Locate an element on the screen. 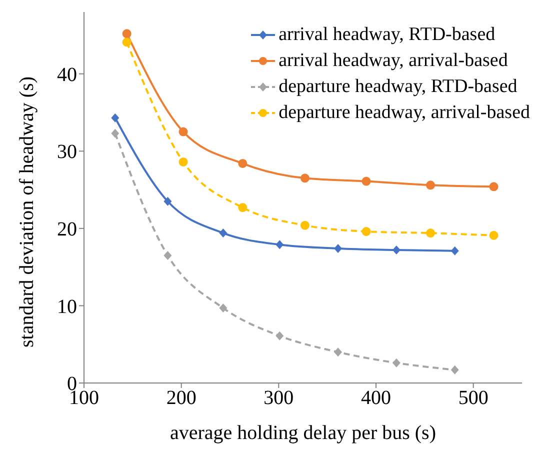 Image resolution: width=542 pixels, height=459 pixels. legend-label: departure headway, RTD-based is located at coordinates (398, 87).